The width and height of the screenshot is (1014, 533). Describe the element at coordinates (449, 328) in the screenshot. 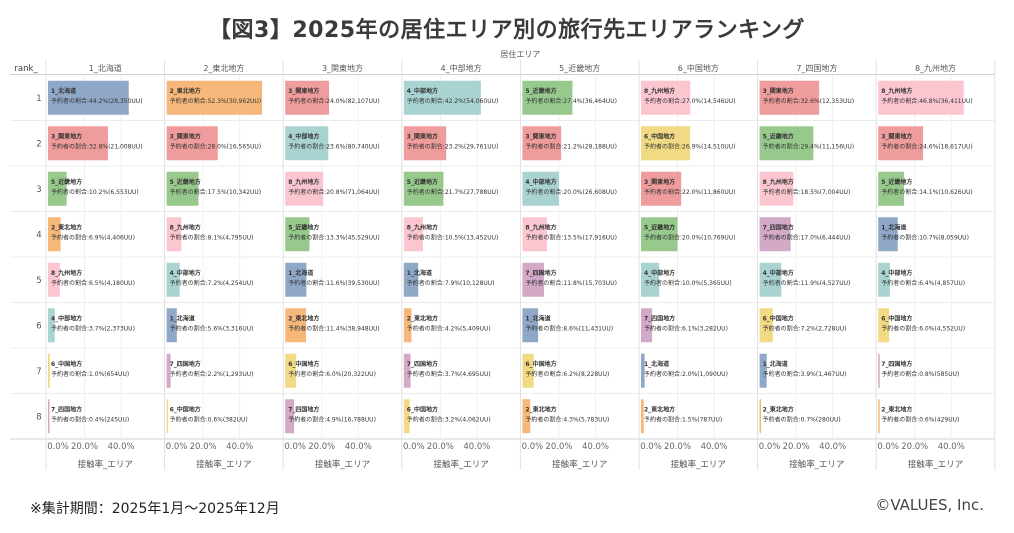

I see `bar-value-label: 予約者の割合:4.2%(5,409UU)` at that location.